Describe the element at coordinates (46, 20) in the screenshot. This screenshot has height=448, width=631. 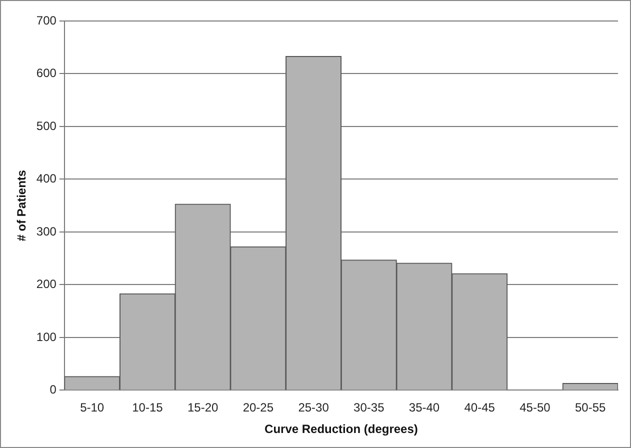
I see `y-tick-label: 700` at that location.